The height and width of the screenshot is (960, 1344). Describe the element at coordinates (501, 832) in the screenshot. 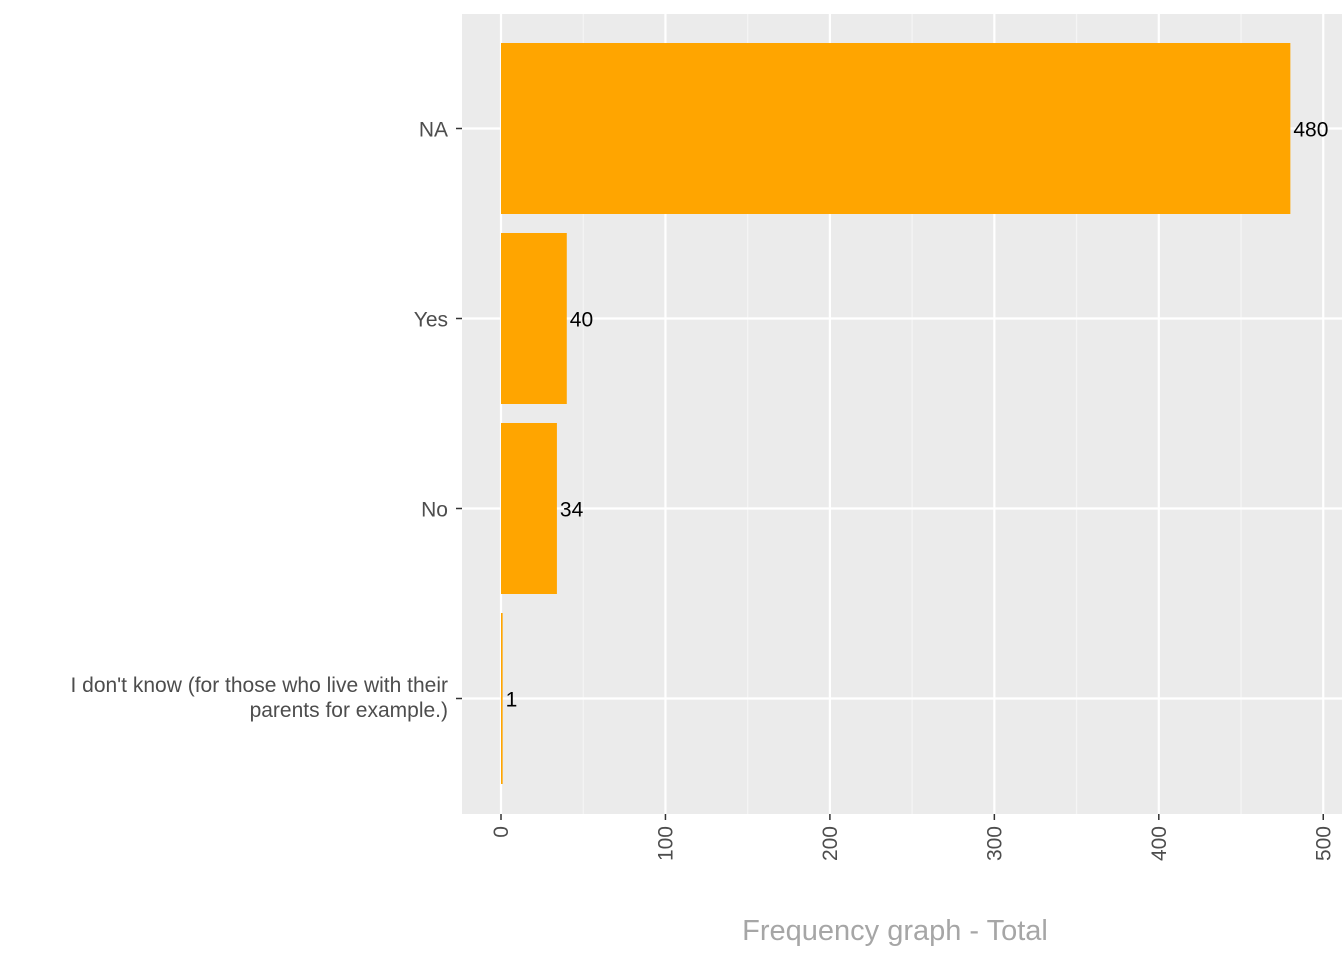

I see `x-tick-label: 0` at that location.